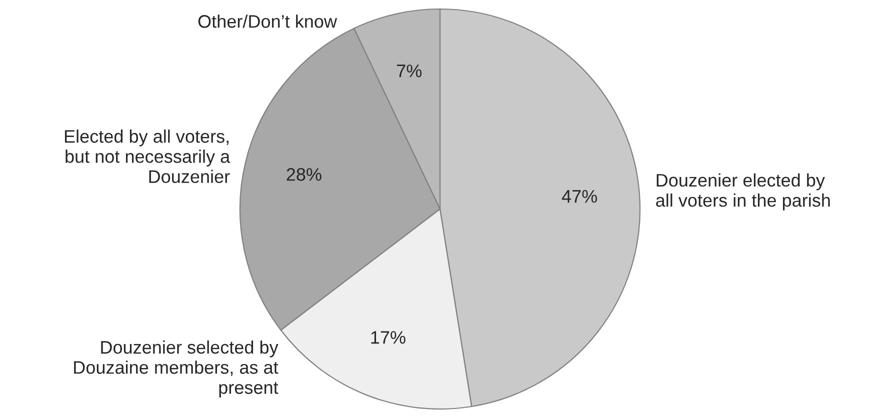 The width and height of the screenshot is (894, 418). Describe the element at coordinates (176, 369) in the screenshot. I see `slice-label: Douzenier selected by Douzaine members, as at present` at that location.